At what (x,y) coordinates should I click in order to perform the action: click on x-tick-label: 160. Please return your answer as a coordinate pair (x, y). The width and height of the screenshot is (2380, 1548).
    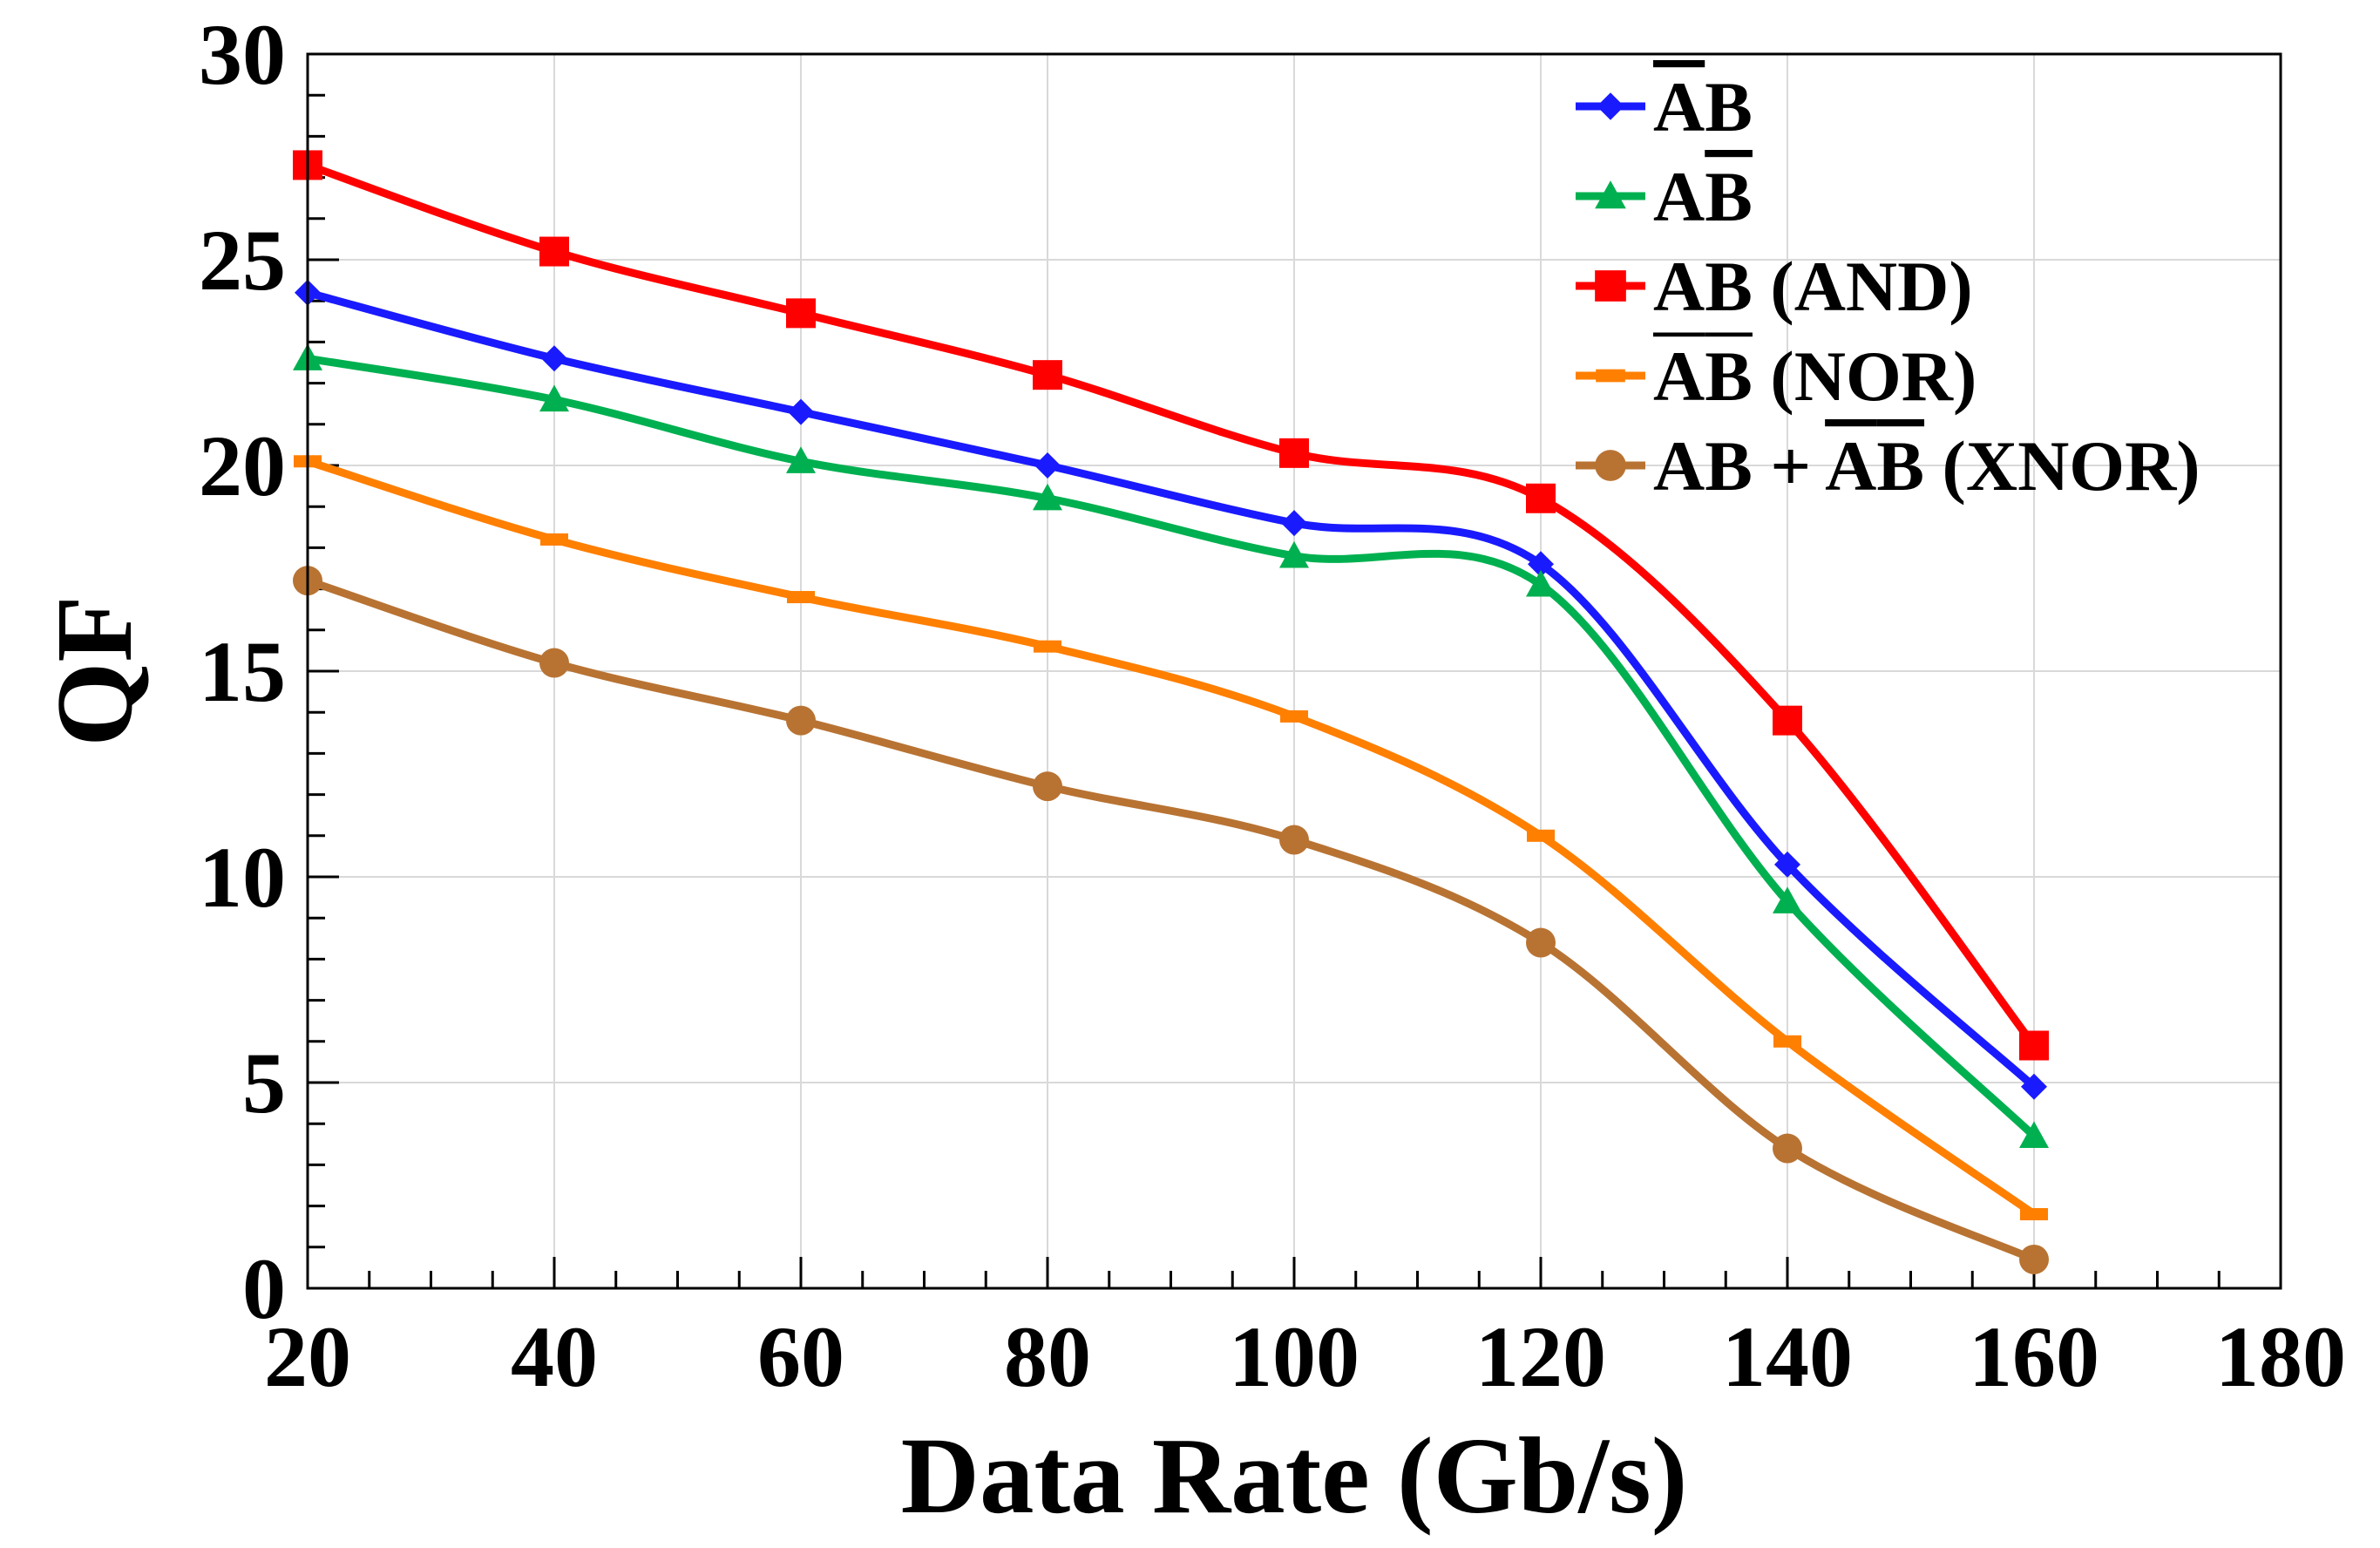
    Looking at the image, I should click on (2034, 1356).